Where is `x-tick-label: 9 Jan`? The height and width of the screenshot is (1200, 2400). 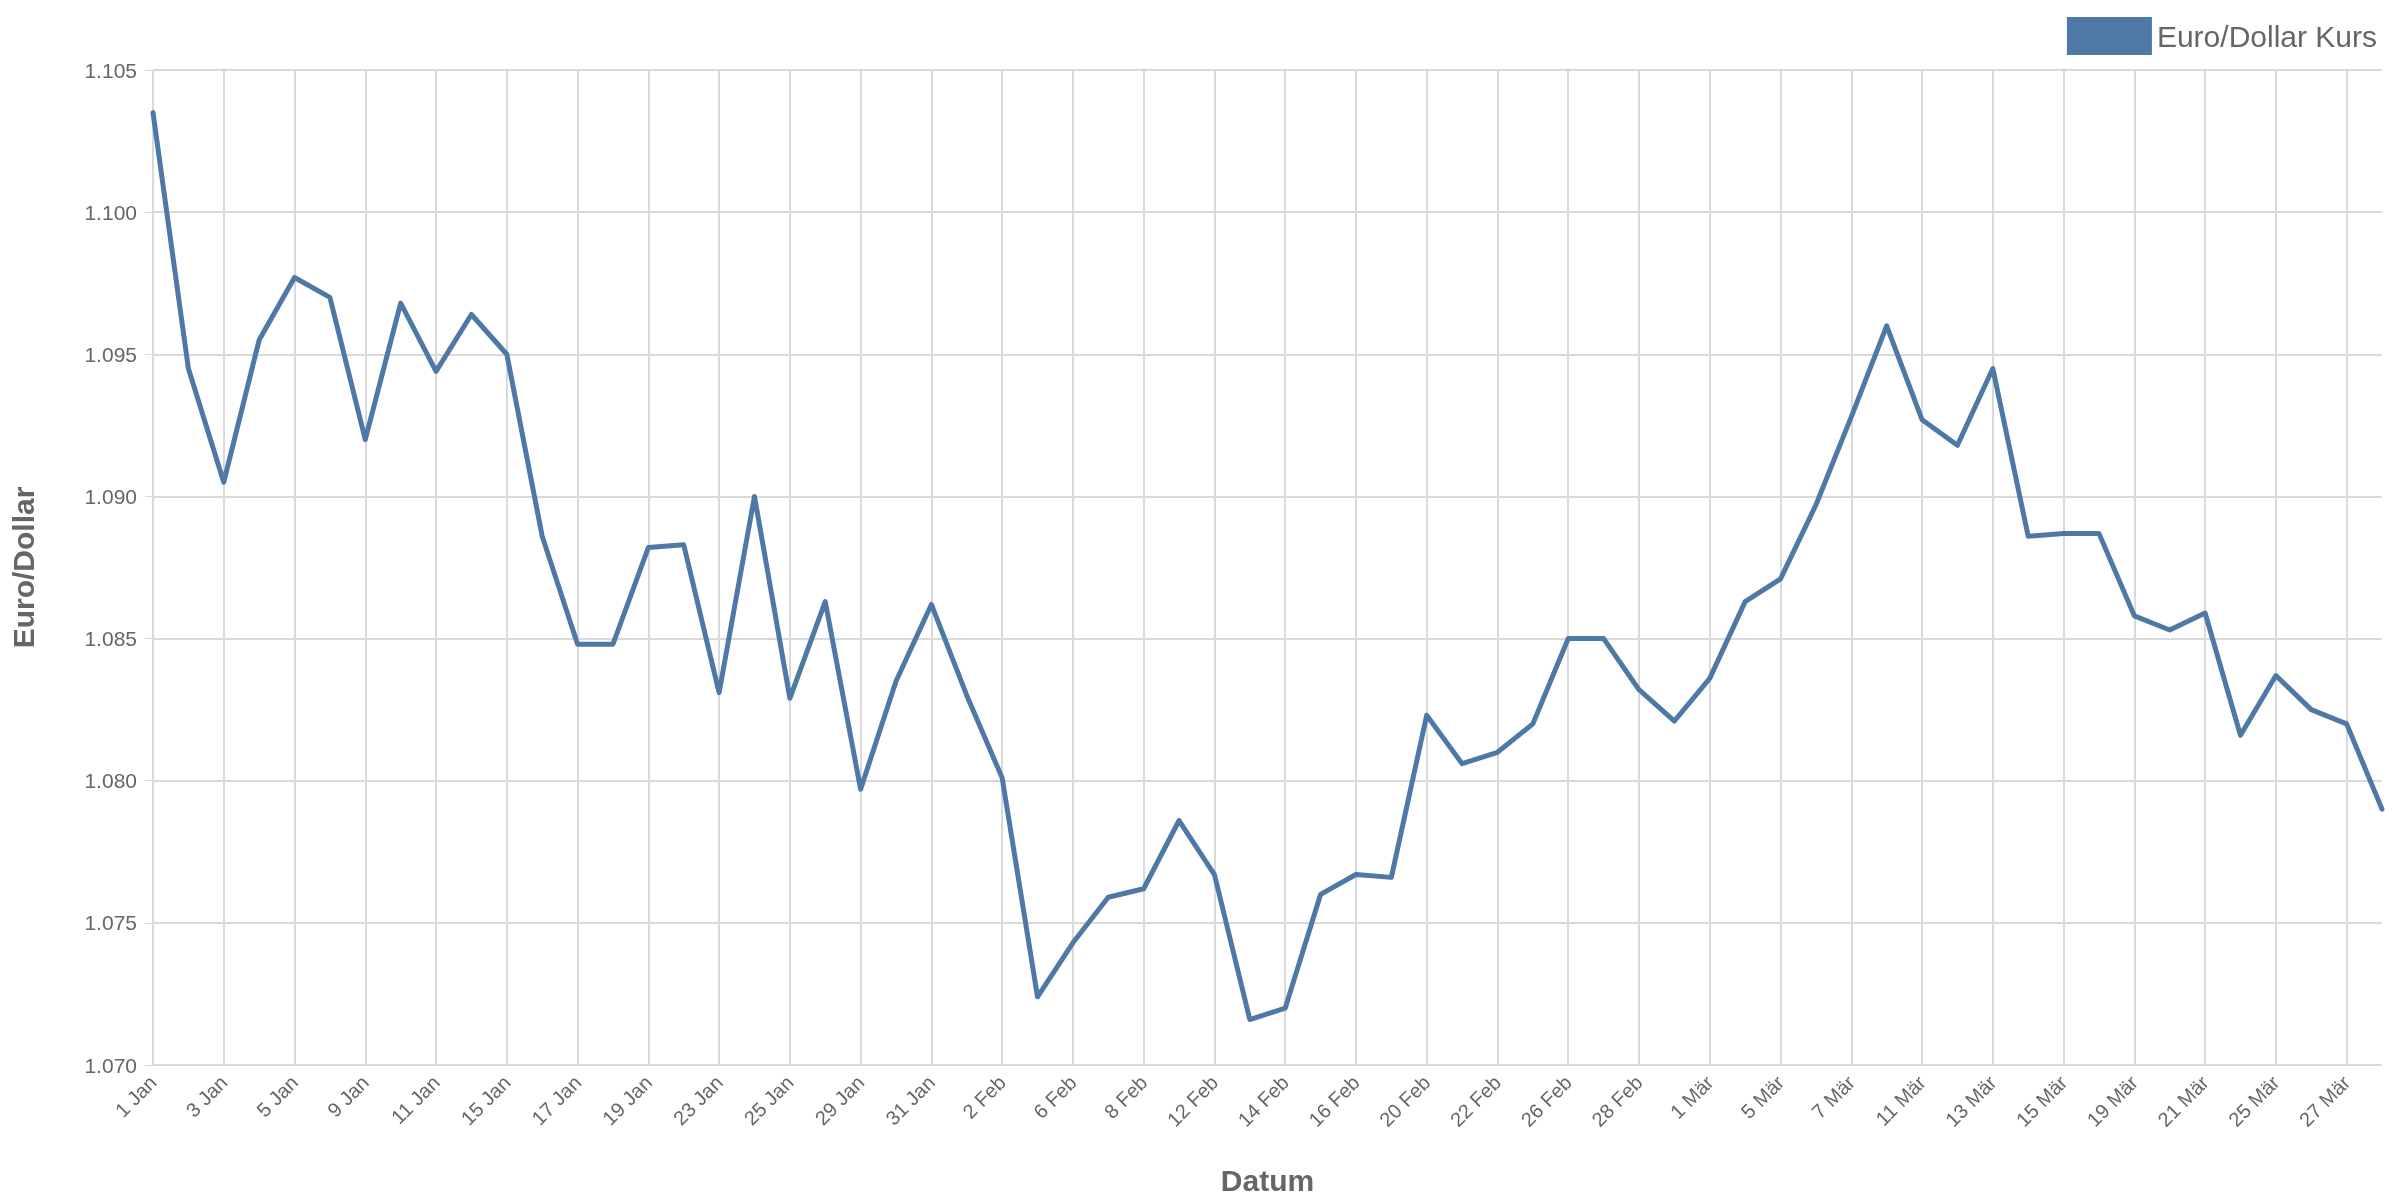 x-tick-label: 9 Jan is located at coordinates (348, 1096).